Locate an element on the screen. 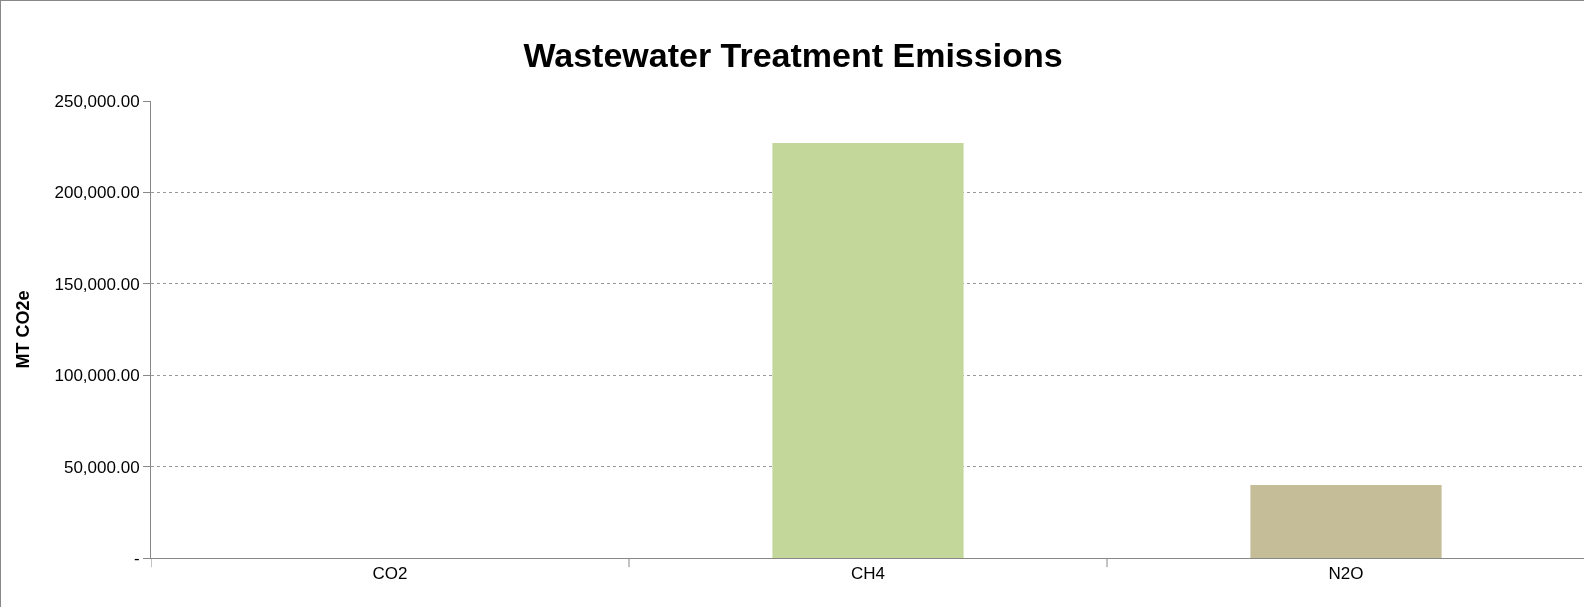 The width and height of the screenshot is (1584, 607). y-tick-label: 150,000.00 is located at coordinates (97, 284).